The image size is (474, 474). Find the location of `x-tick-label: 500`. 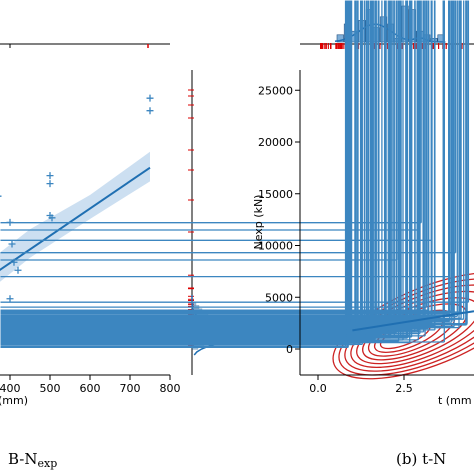

x-tick-label: 500 is located at coordinates (50, 388).